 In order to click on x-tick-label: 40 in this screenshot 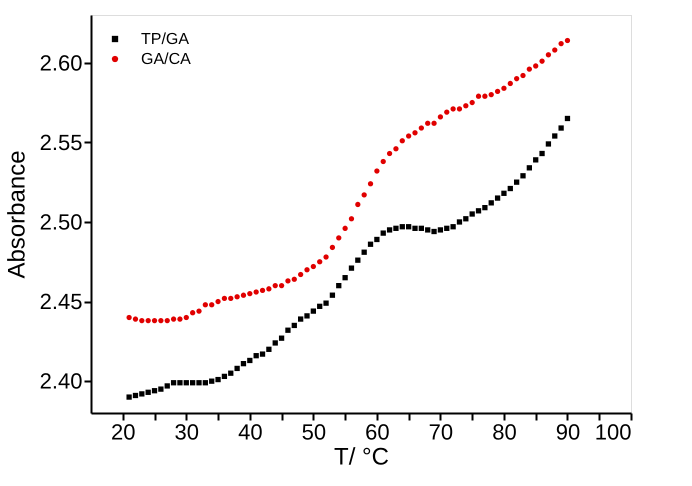, I will do `click(250, 432)`.